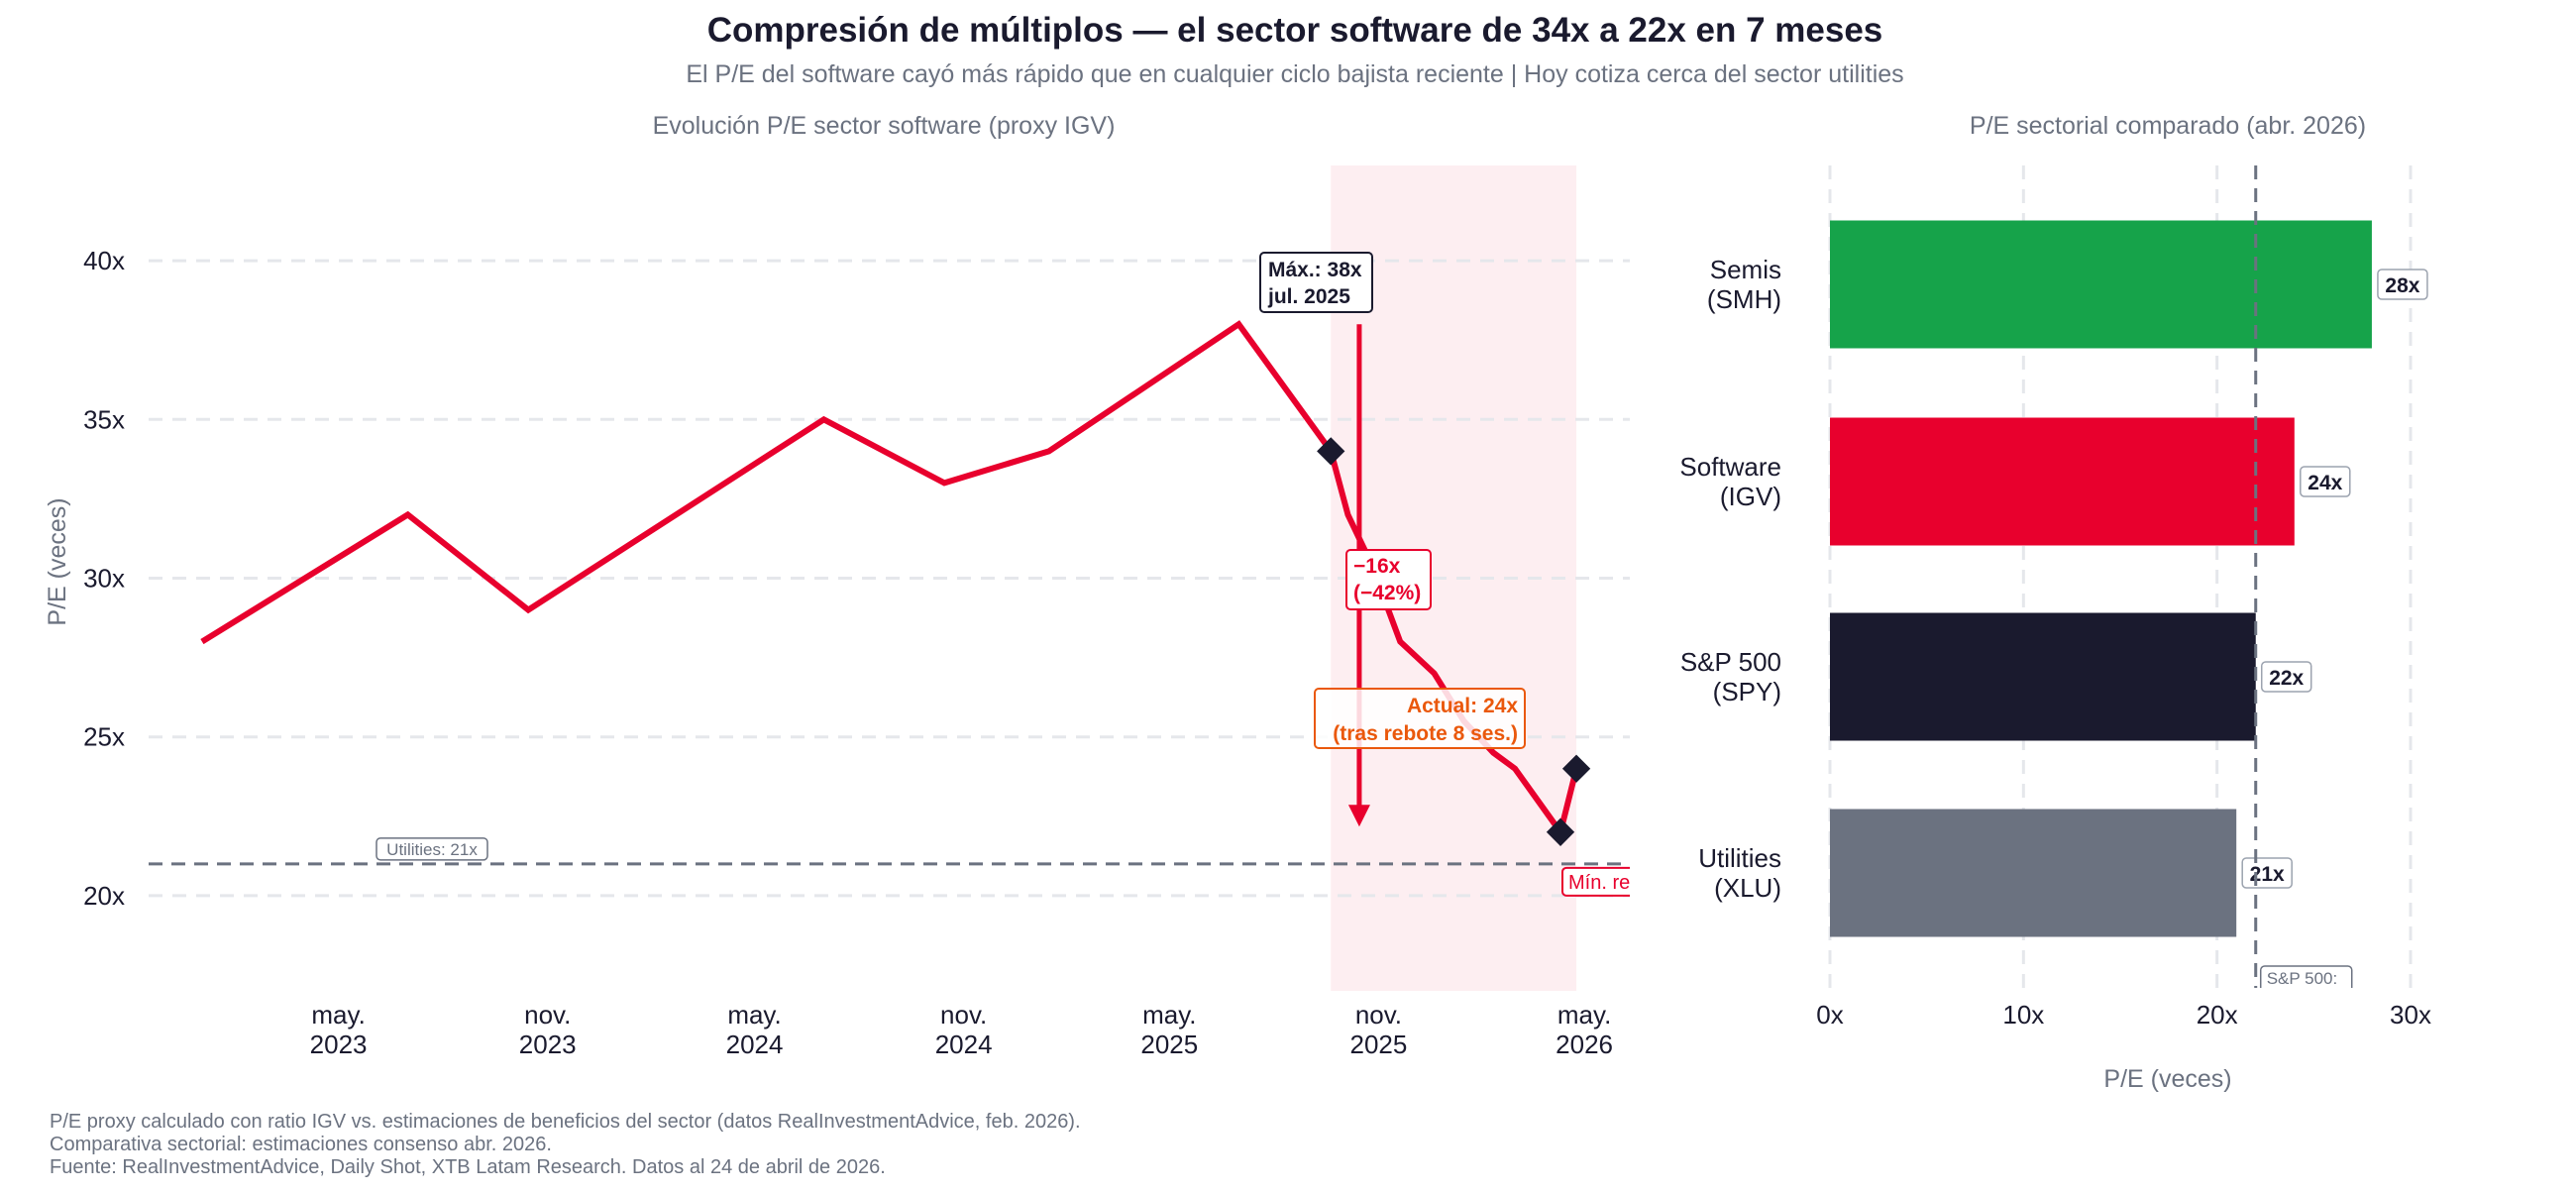 Image resolution: width=2576 pixels, height=1194 pixels. I want to click on x-tick-label: 20x, so click(2217, 1015).